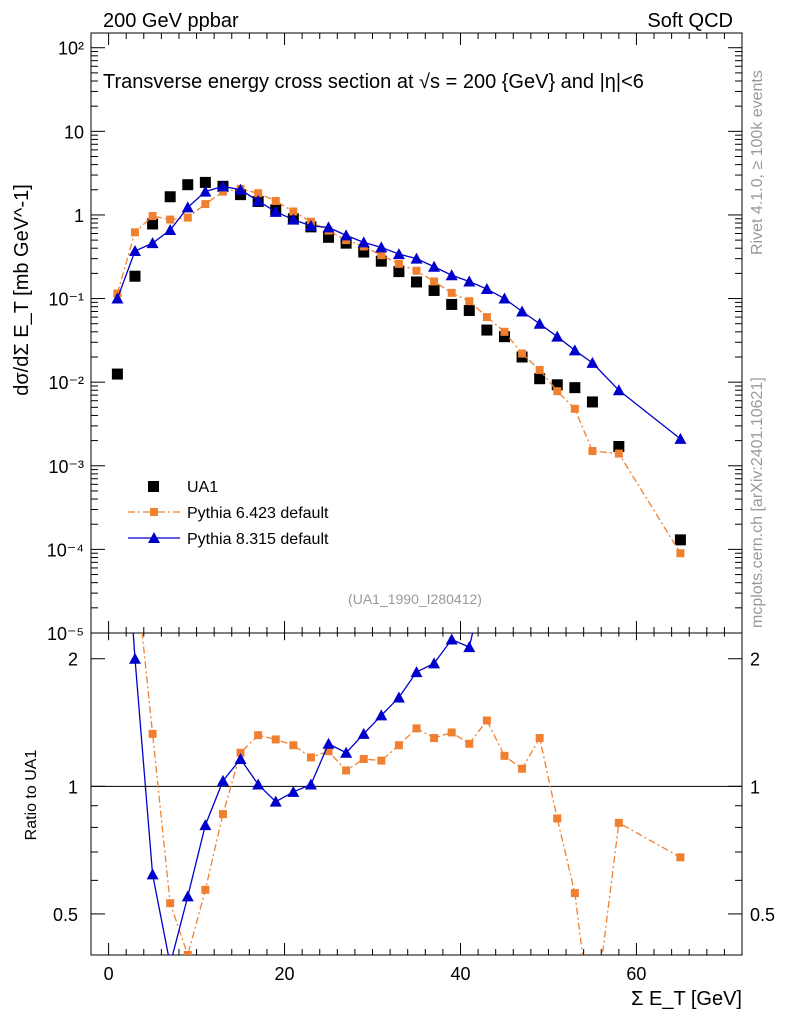 This screenshot has width=786, height=1024. What do you see at coordinates (66, 467) in the screenshot?
I see `y-tick-label: 10⁻³` at bounding box center [66, 467].